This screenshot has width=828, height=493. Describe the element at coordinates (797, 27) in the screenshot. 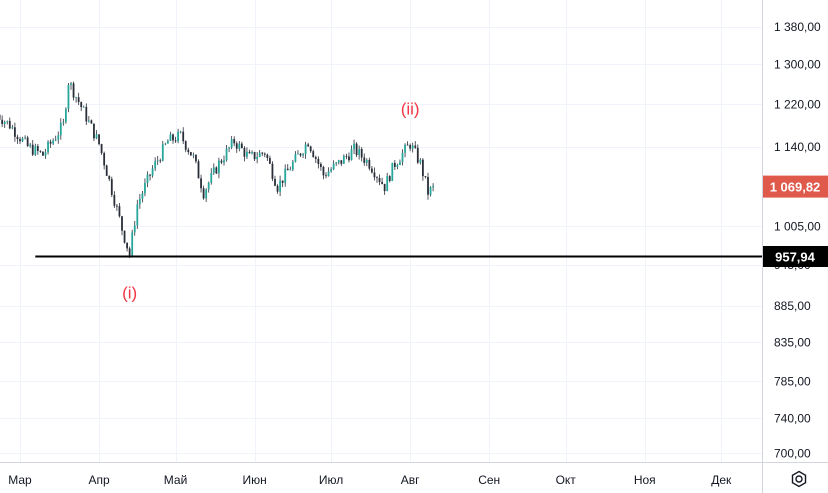

I see `price-tick-label: 1 380,00` at that location.